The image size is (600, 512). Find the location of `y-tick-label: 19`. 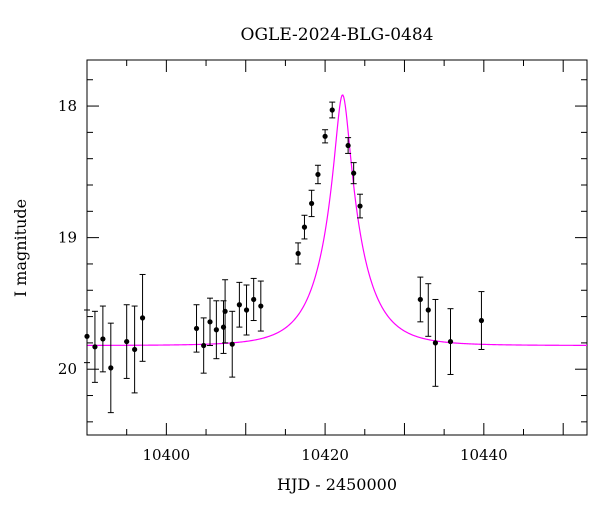

y-tick-label: 19 is located at coordinates (67, 238).